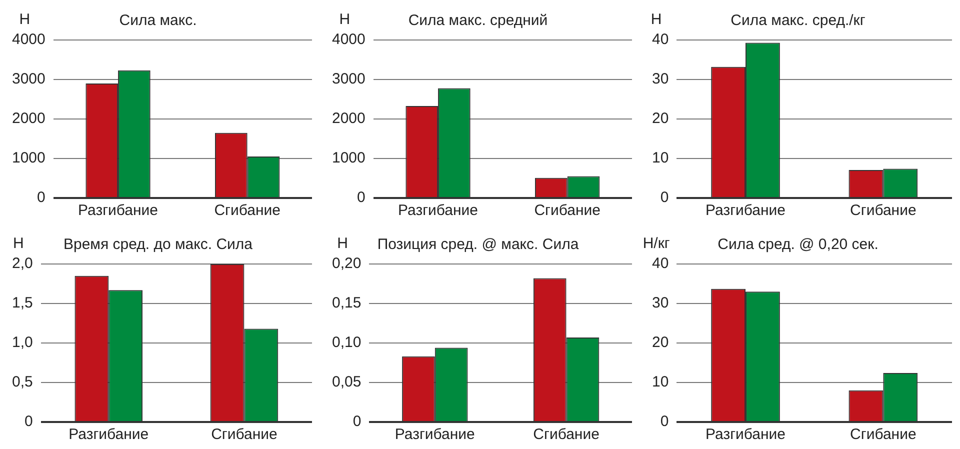 This screenshot has height=449, width=960. I want to click on chart-title: Сила сред. @ 0,20 сек., so click(798, 245).